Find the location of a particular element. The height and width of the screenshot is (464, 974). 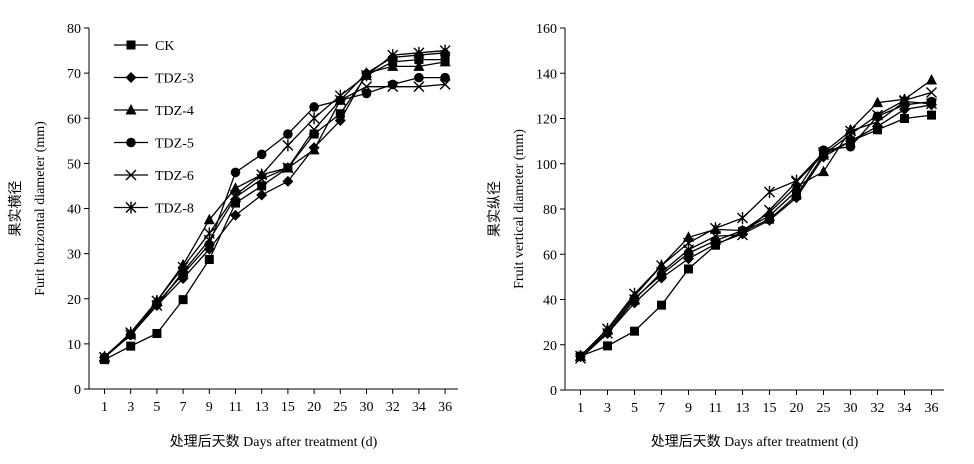

legend-item-tdz-5: TDZ-5 is located at coordinates (154, 144).